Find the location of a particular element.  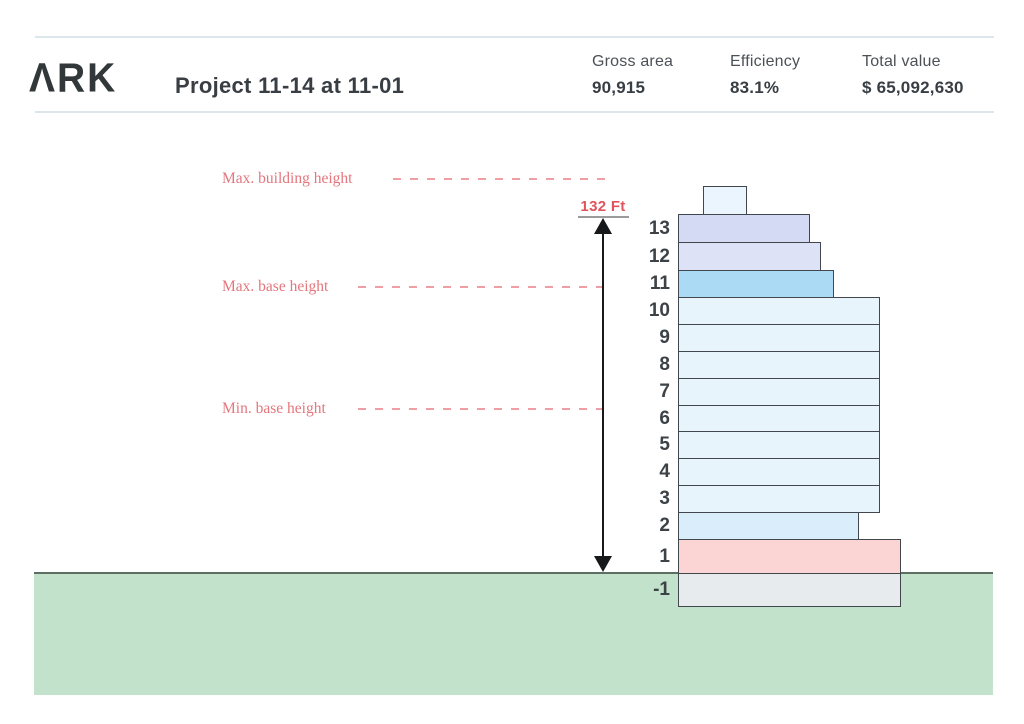

floor-label-12: 12 is located at coordinates (659, 256).